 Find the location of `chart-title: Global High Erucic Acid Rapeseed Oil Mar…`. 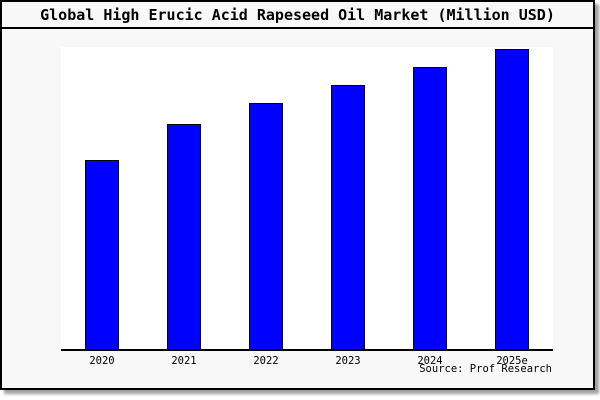

chart-title: Global High Erucic Acid Rapeseed Oil Mar… is located at coordinates (297, 14).